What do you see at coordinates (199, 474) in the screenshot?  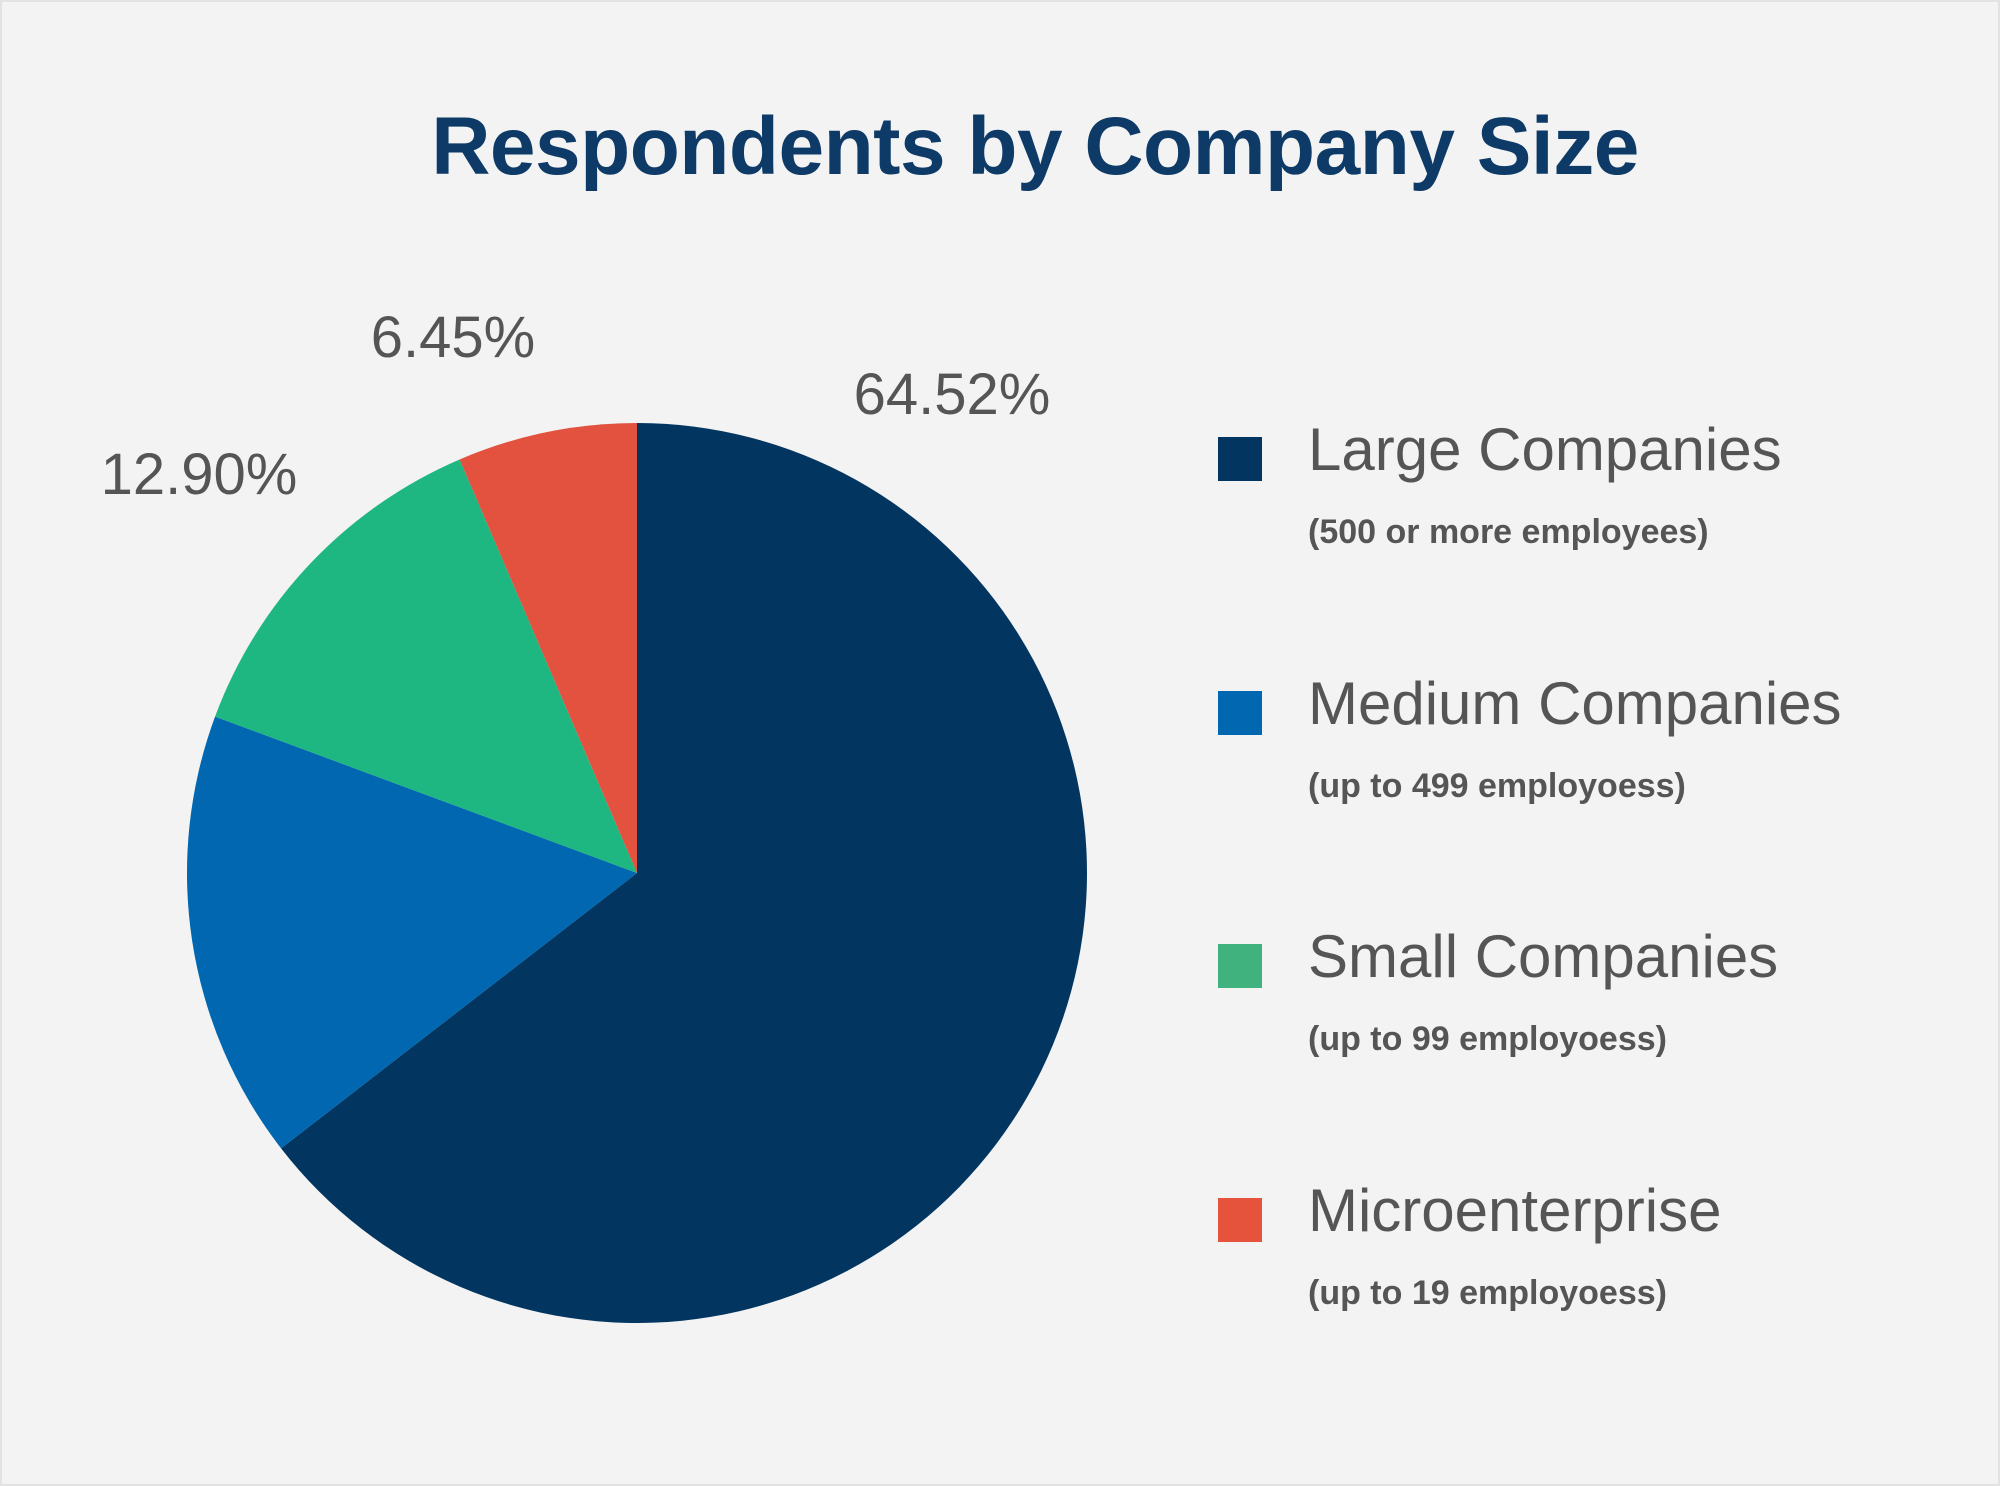 I see `data-label-small: 12.90%` at bounding box center [199, 474].